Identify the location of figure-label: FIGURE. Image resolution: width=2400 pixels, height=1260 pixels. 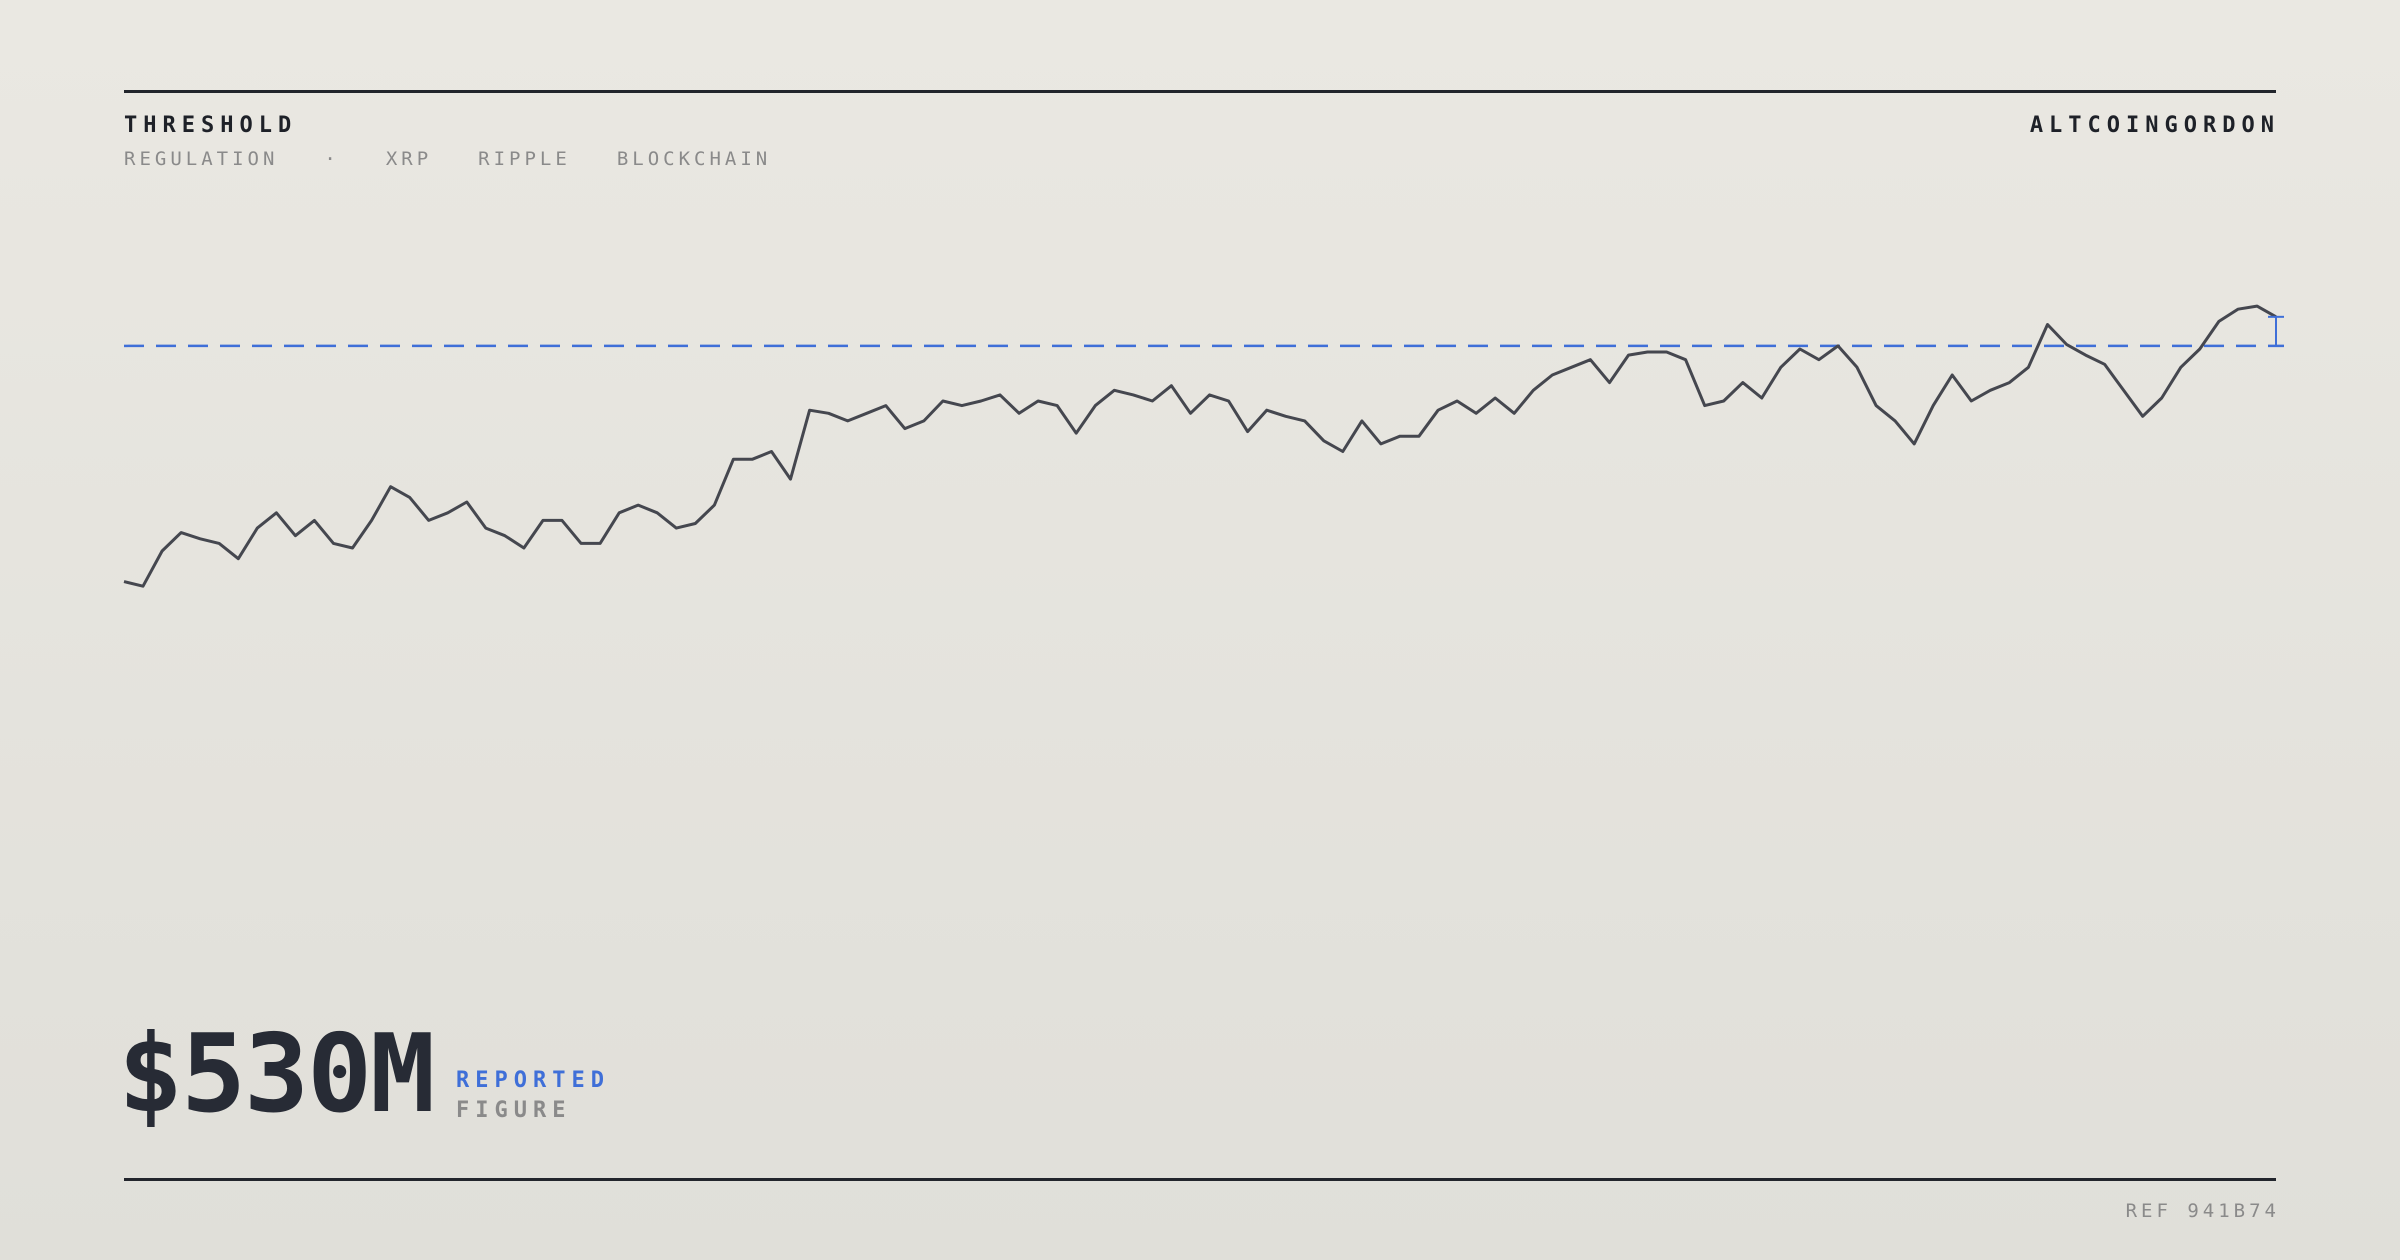
(514, 1110).